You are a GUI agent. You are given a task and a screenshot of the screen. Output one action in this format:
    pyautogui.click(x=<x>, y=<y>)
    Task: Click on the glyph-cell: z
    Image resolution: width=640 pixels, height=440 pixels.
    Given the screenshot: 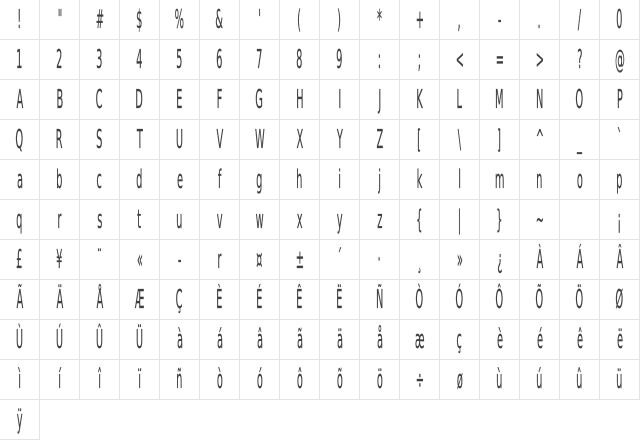 What is the action you would take?
    pyautogui.click(x=380, y=220)
    